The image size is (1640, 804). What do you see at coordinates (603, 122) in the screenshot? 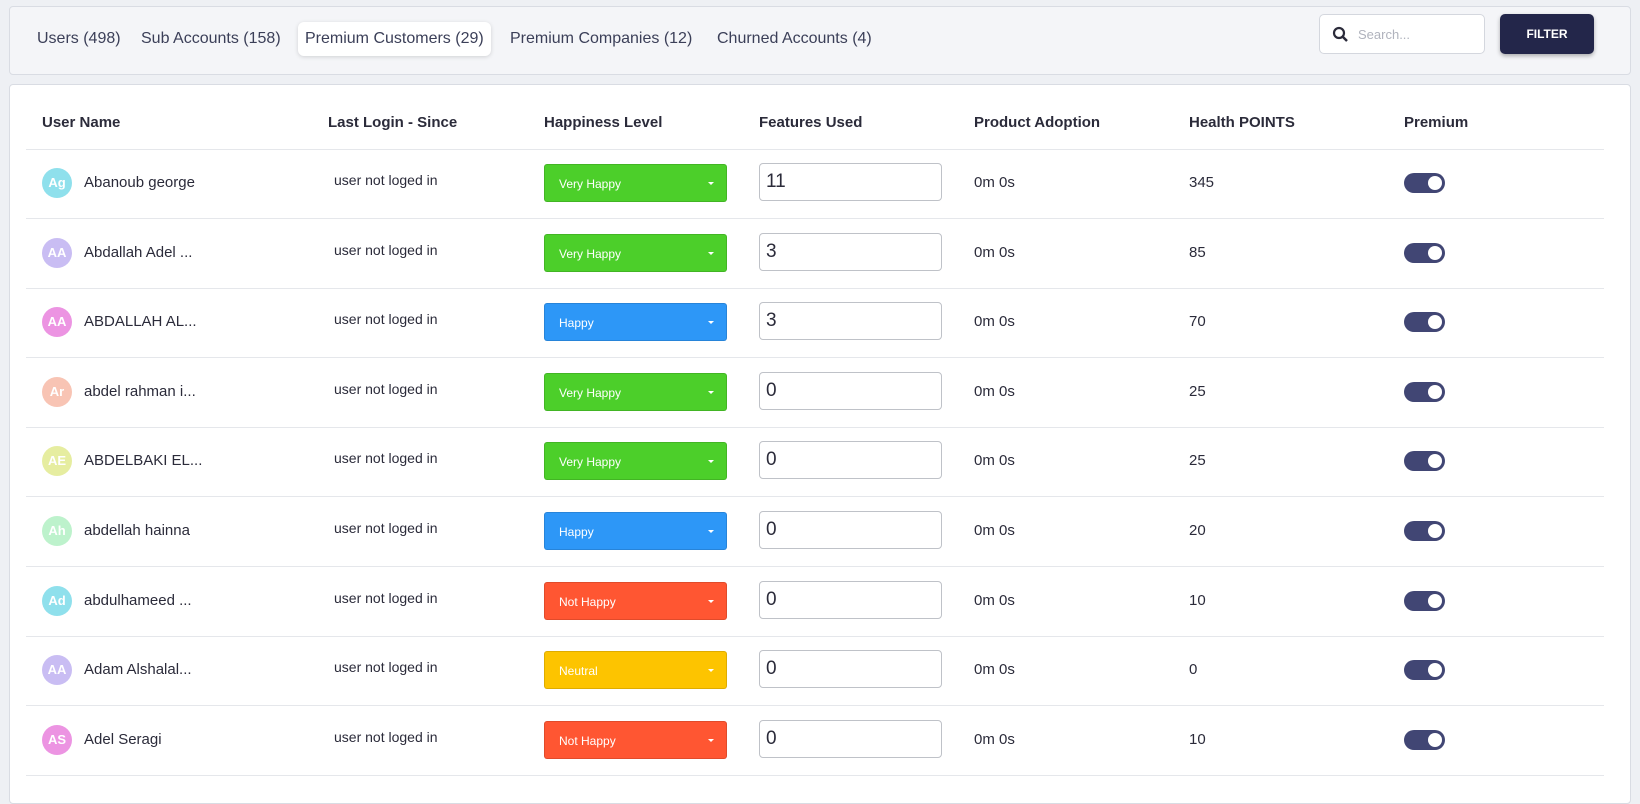
I see `column-header: Happiness Level` at bounding box center [603, 122].